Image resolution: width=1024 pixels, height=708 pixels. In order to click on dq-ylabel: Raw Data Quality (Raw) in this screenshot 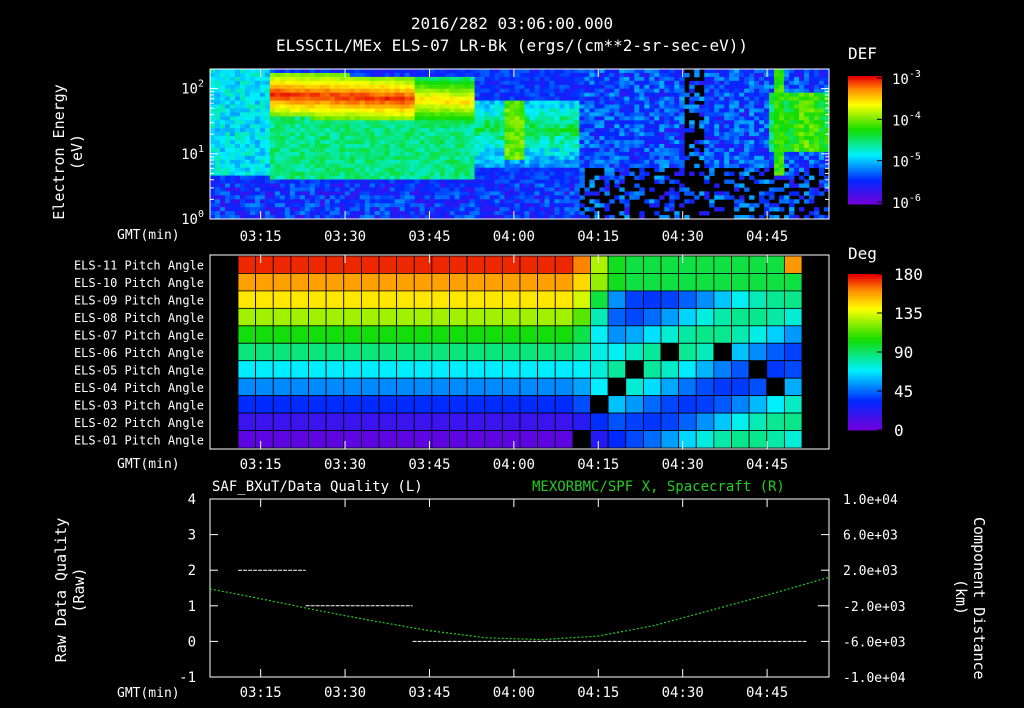, I will do `click(70, 590)`.